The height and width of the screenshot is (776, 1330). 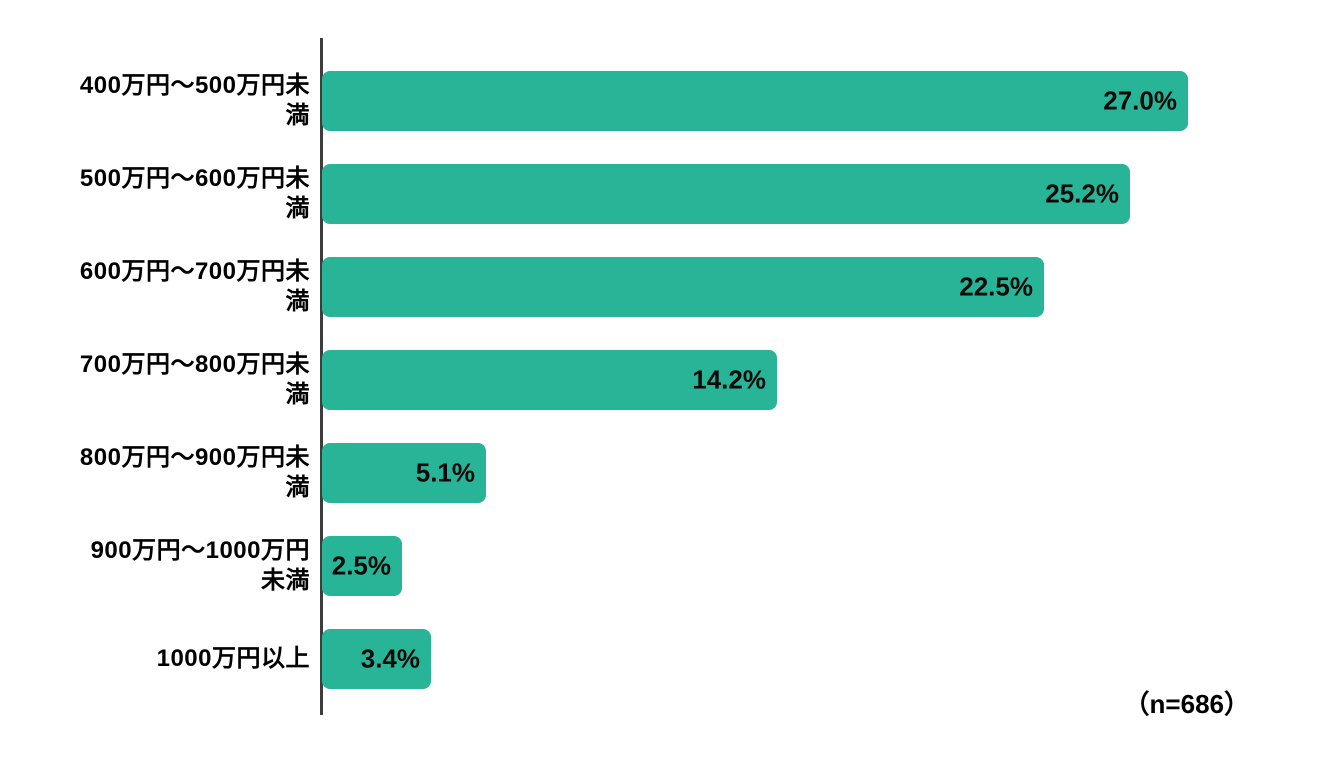 What do you see at coordinates (826, 565) in the screenshot?
I see `bar-area: 2.5%` at bounding box center [826, 565].